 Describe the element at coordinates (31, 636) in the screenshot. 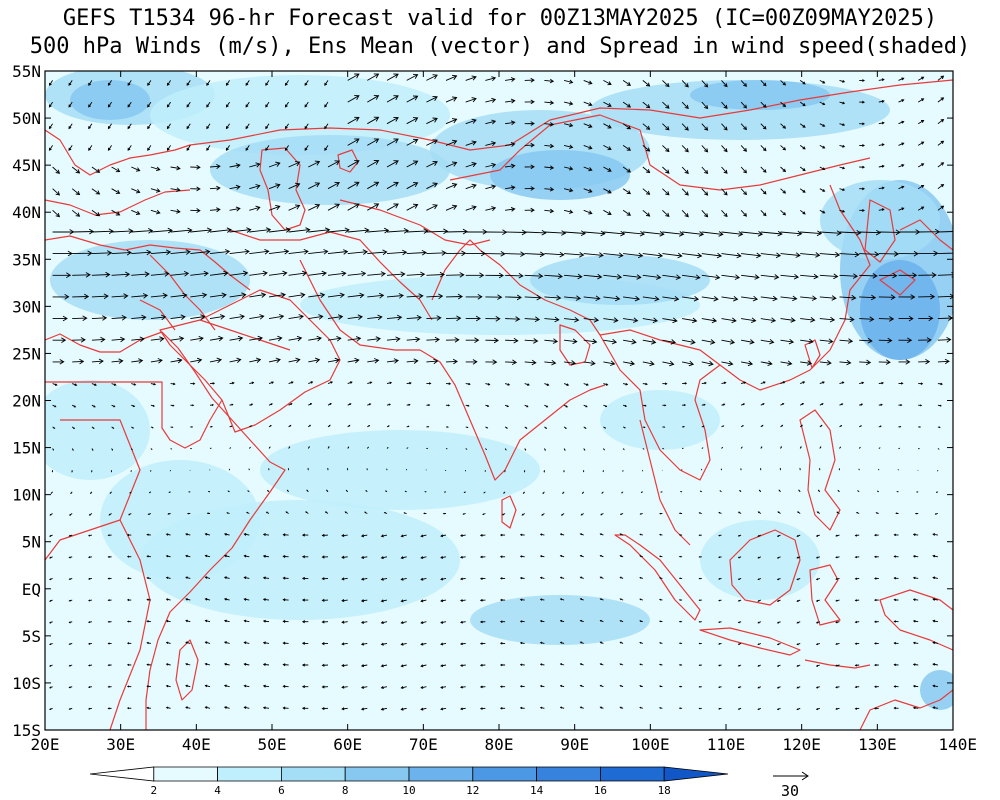

I see `lat-label: 5S` at that location.